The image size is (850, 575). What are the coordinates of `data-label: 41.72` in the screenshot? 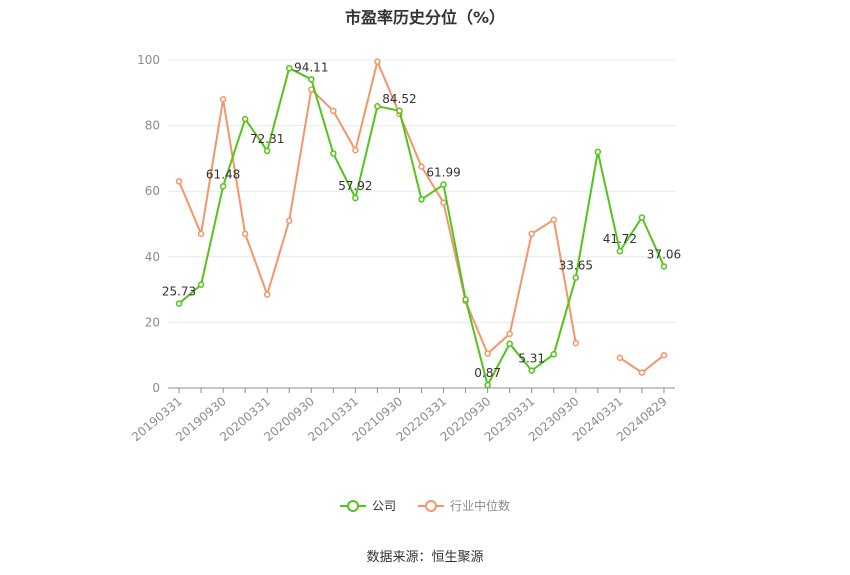 It's located at (620, 239).